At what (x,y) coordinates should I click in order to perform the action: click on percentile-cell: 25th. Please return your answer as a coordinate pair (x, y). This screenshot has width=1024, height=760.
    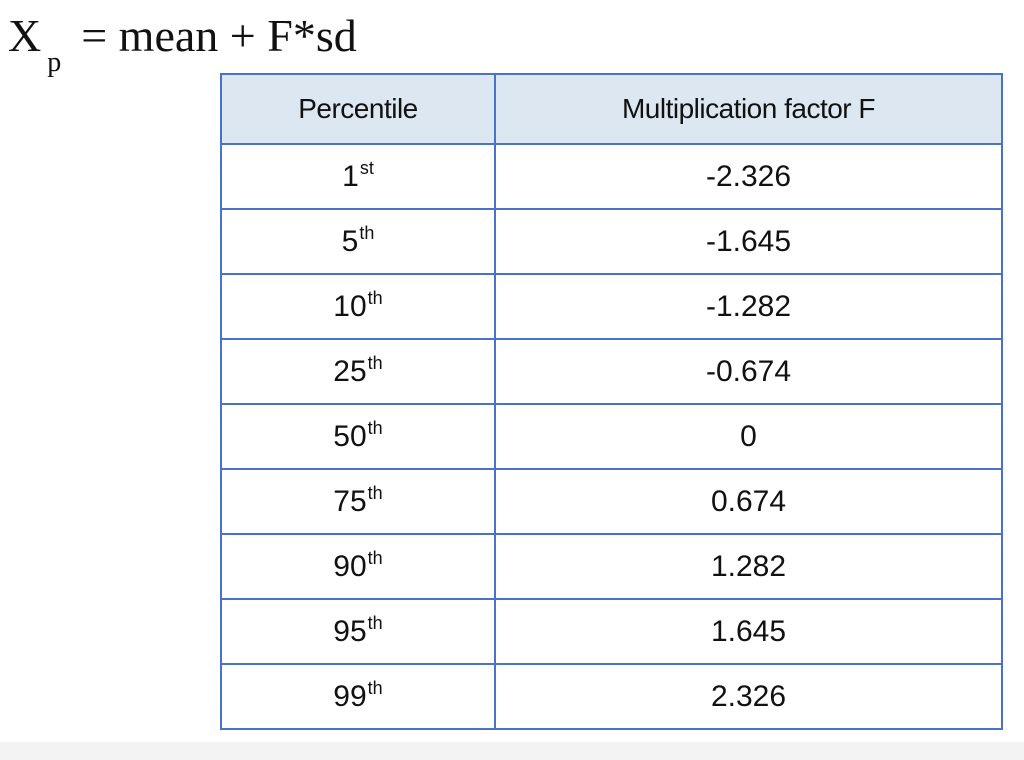
    Looking at the image, I should click on (358, 371).